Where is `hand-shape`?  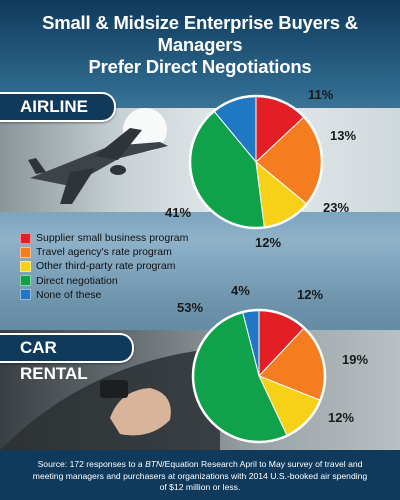 hand-shape is located at coordinates (140, 412).